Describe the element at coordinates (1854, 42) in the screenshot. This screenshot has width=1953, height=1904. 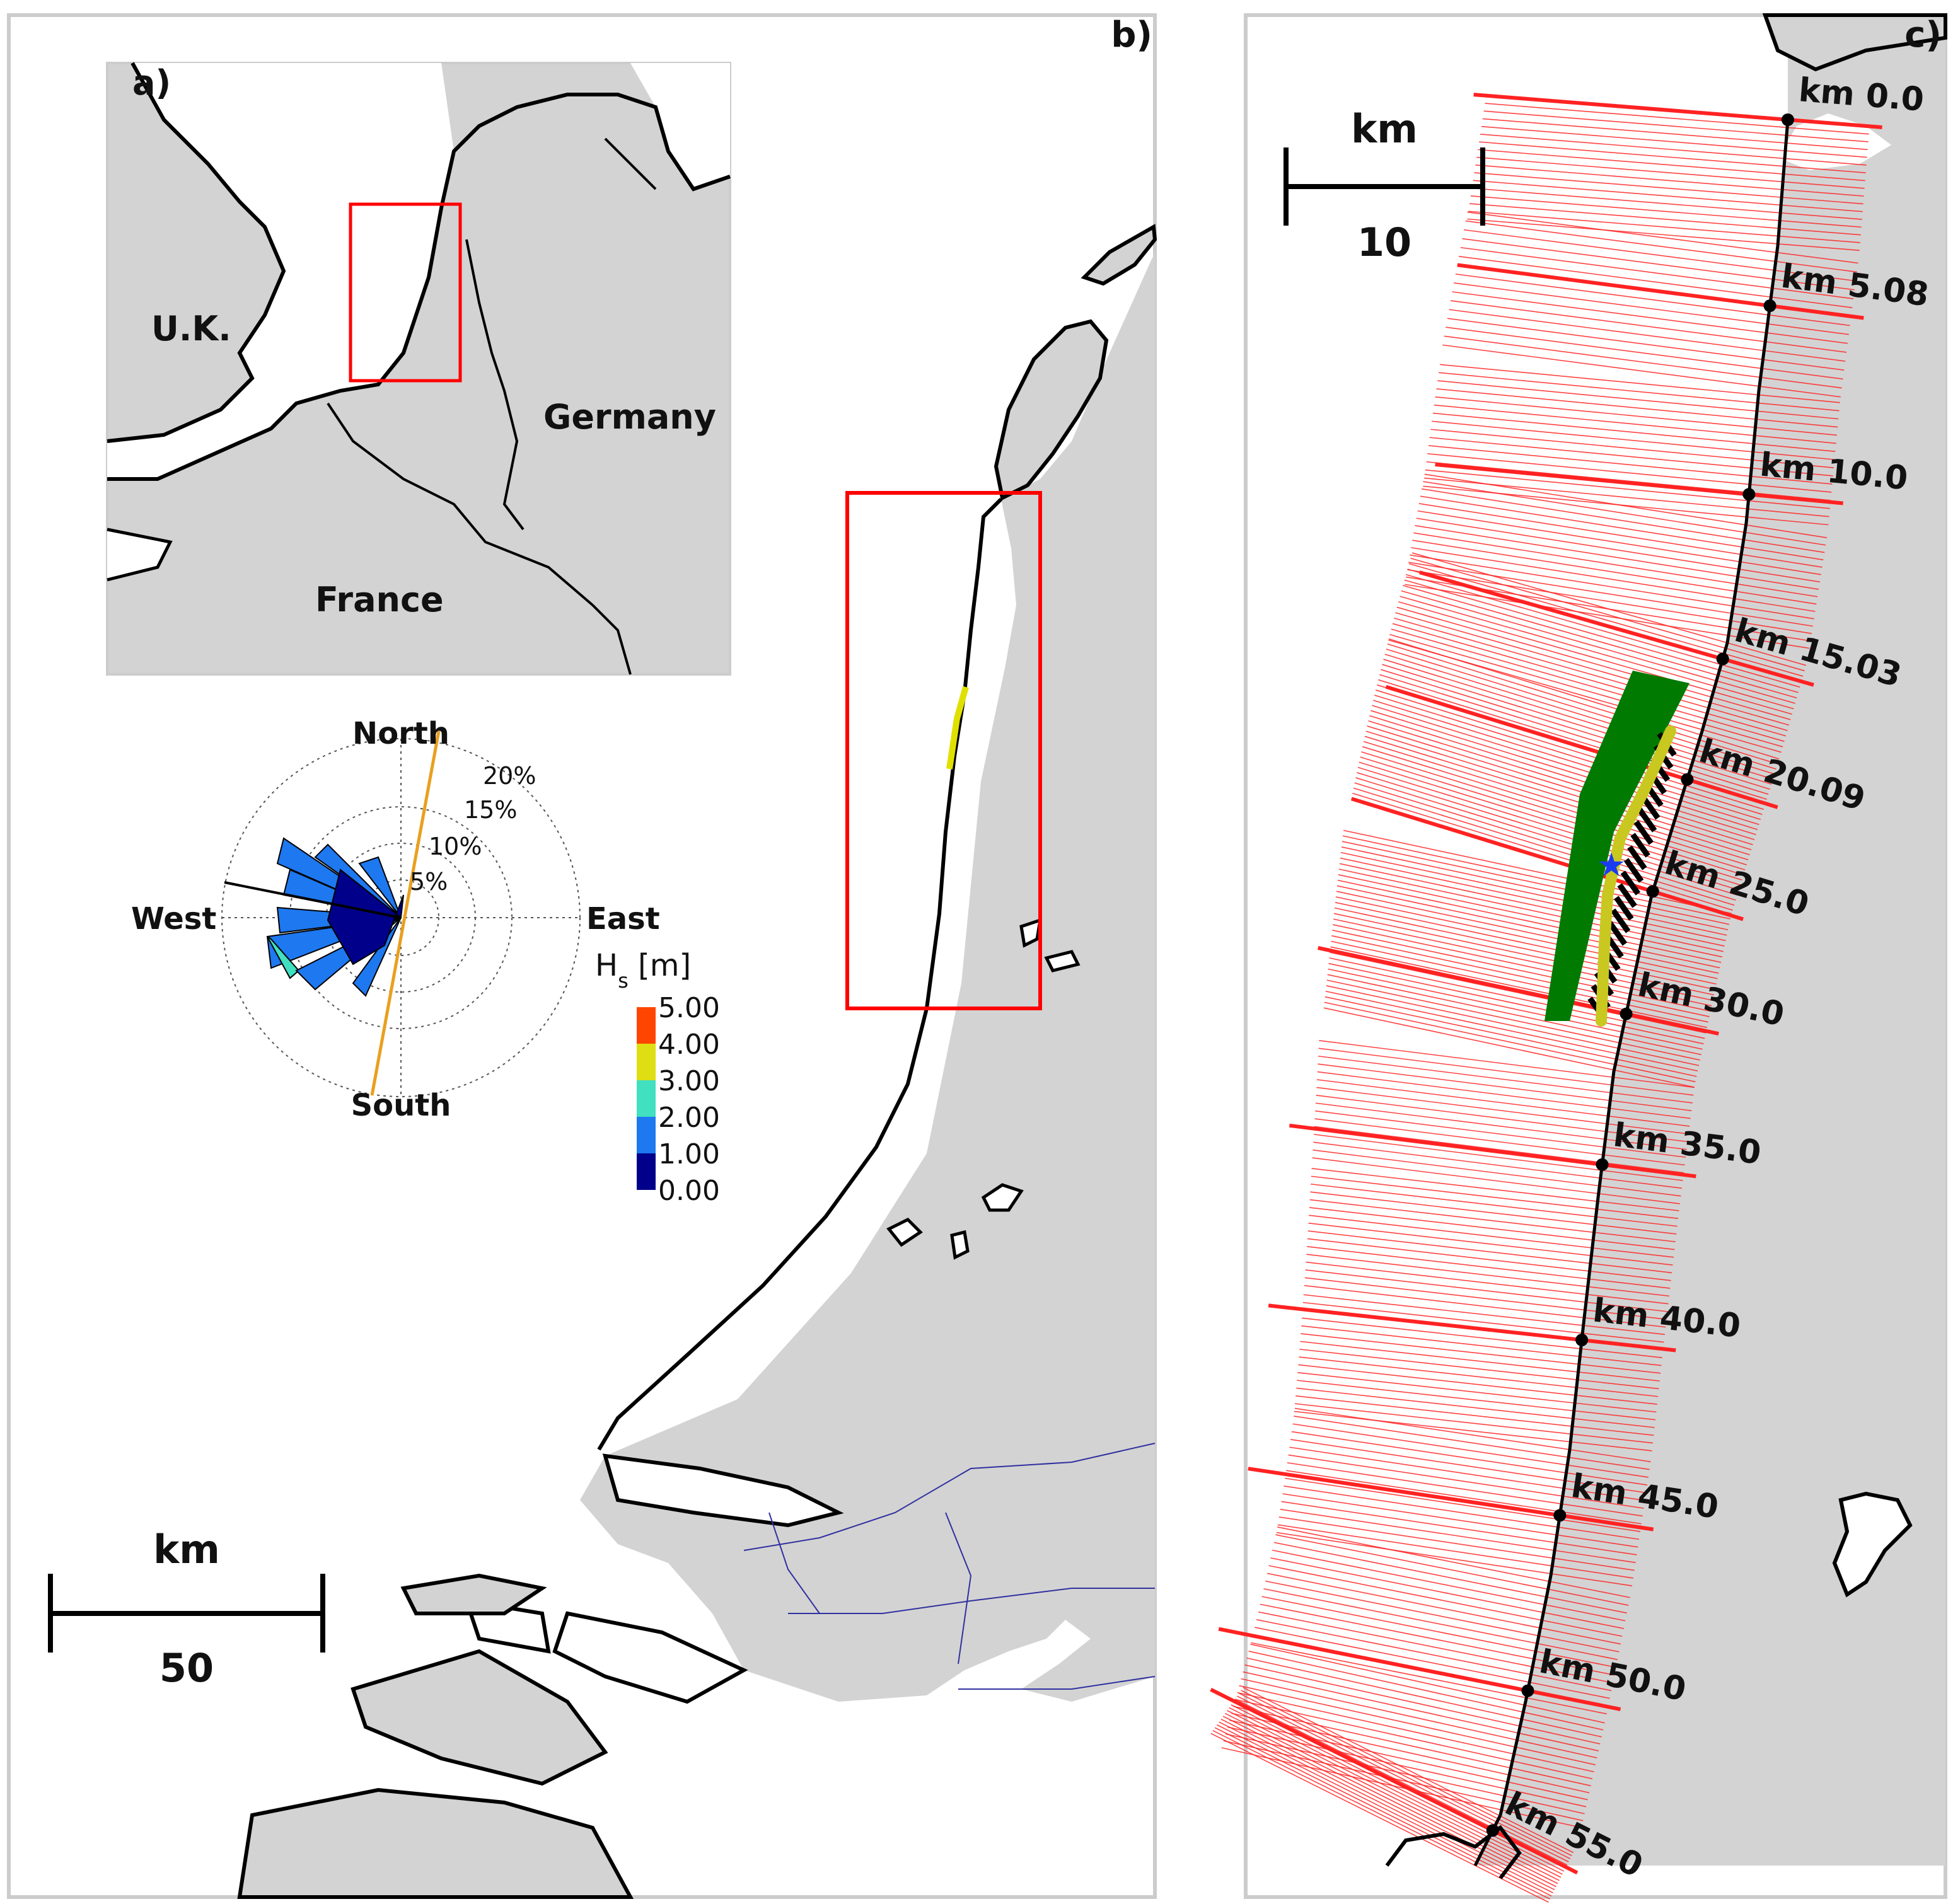
I see `panel-c-island-top` at that location.